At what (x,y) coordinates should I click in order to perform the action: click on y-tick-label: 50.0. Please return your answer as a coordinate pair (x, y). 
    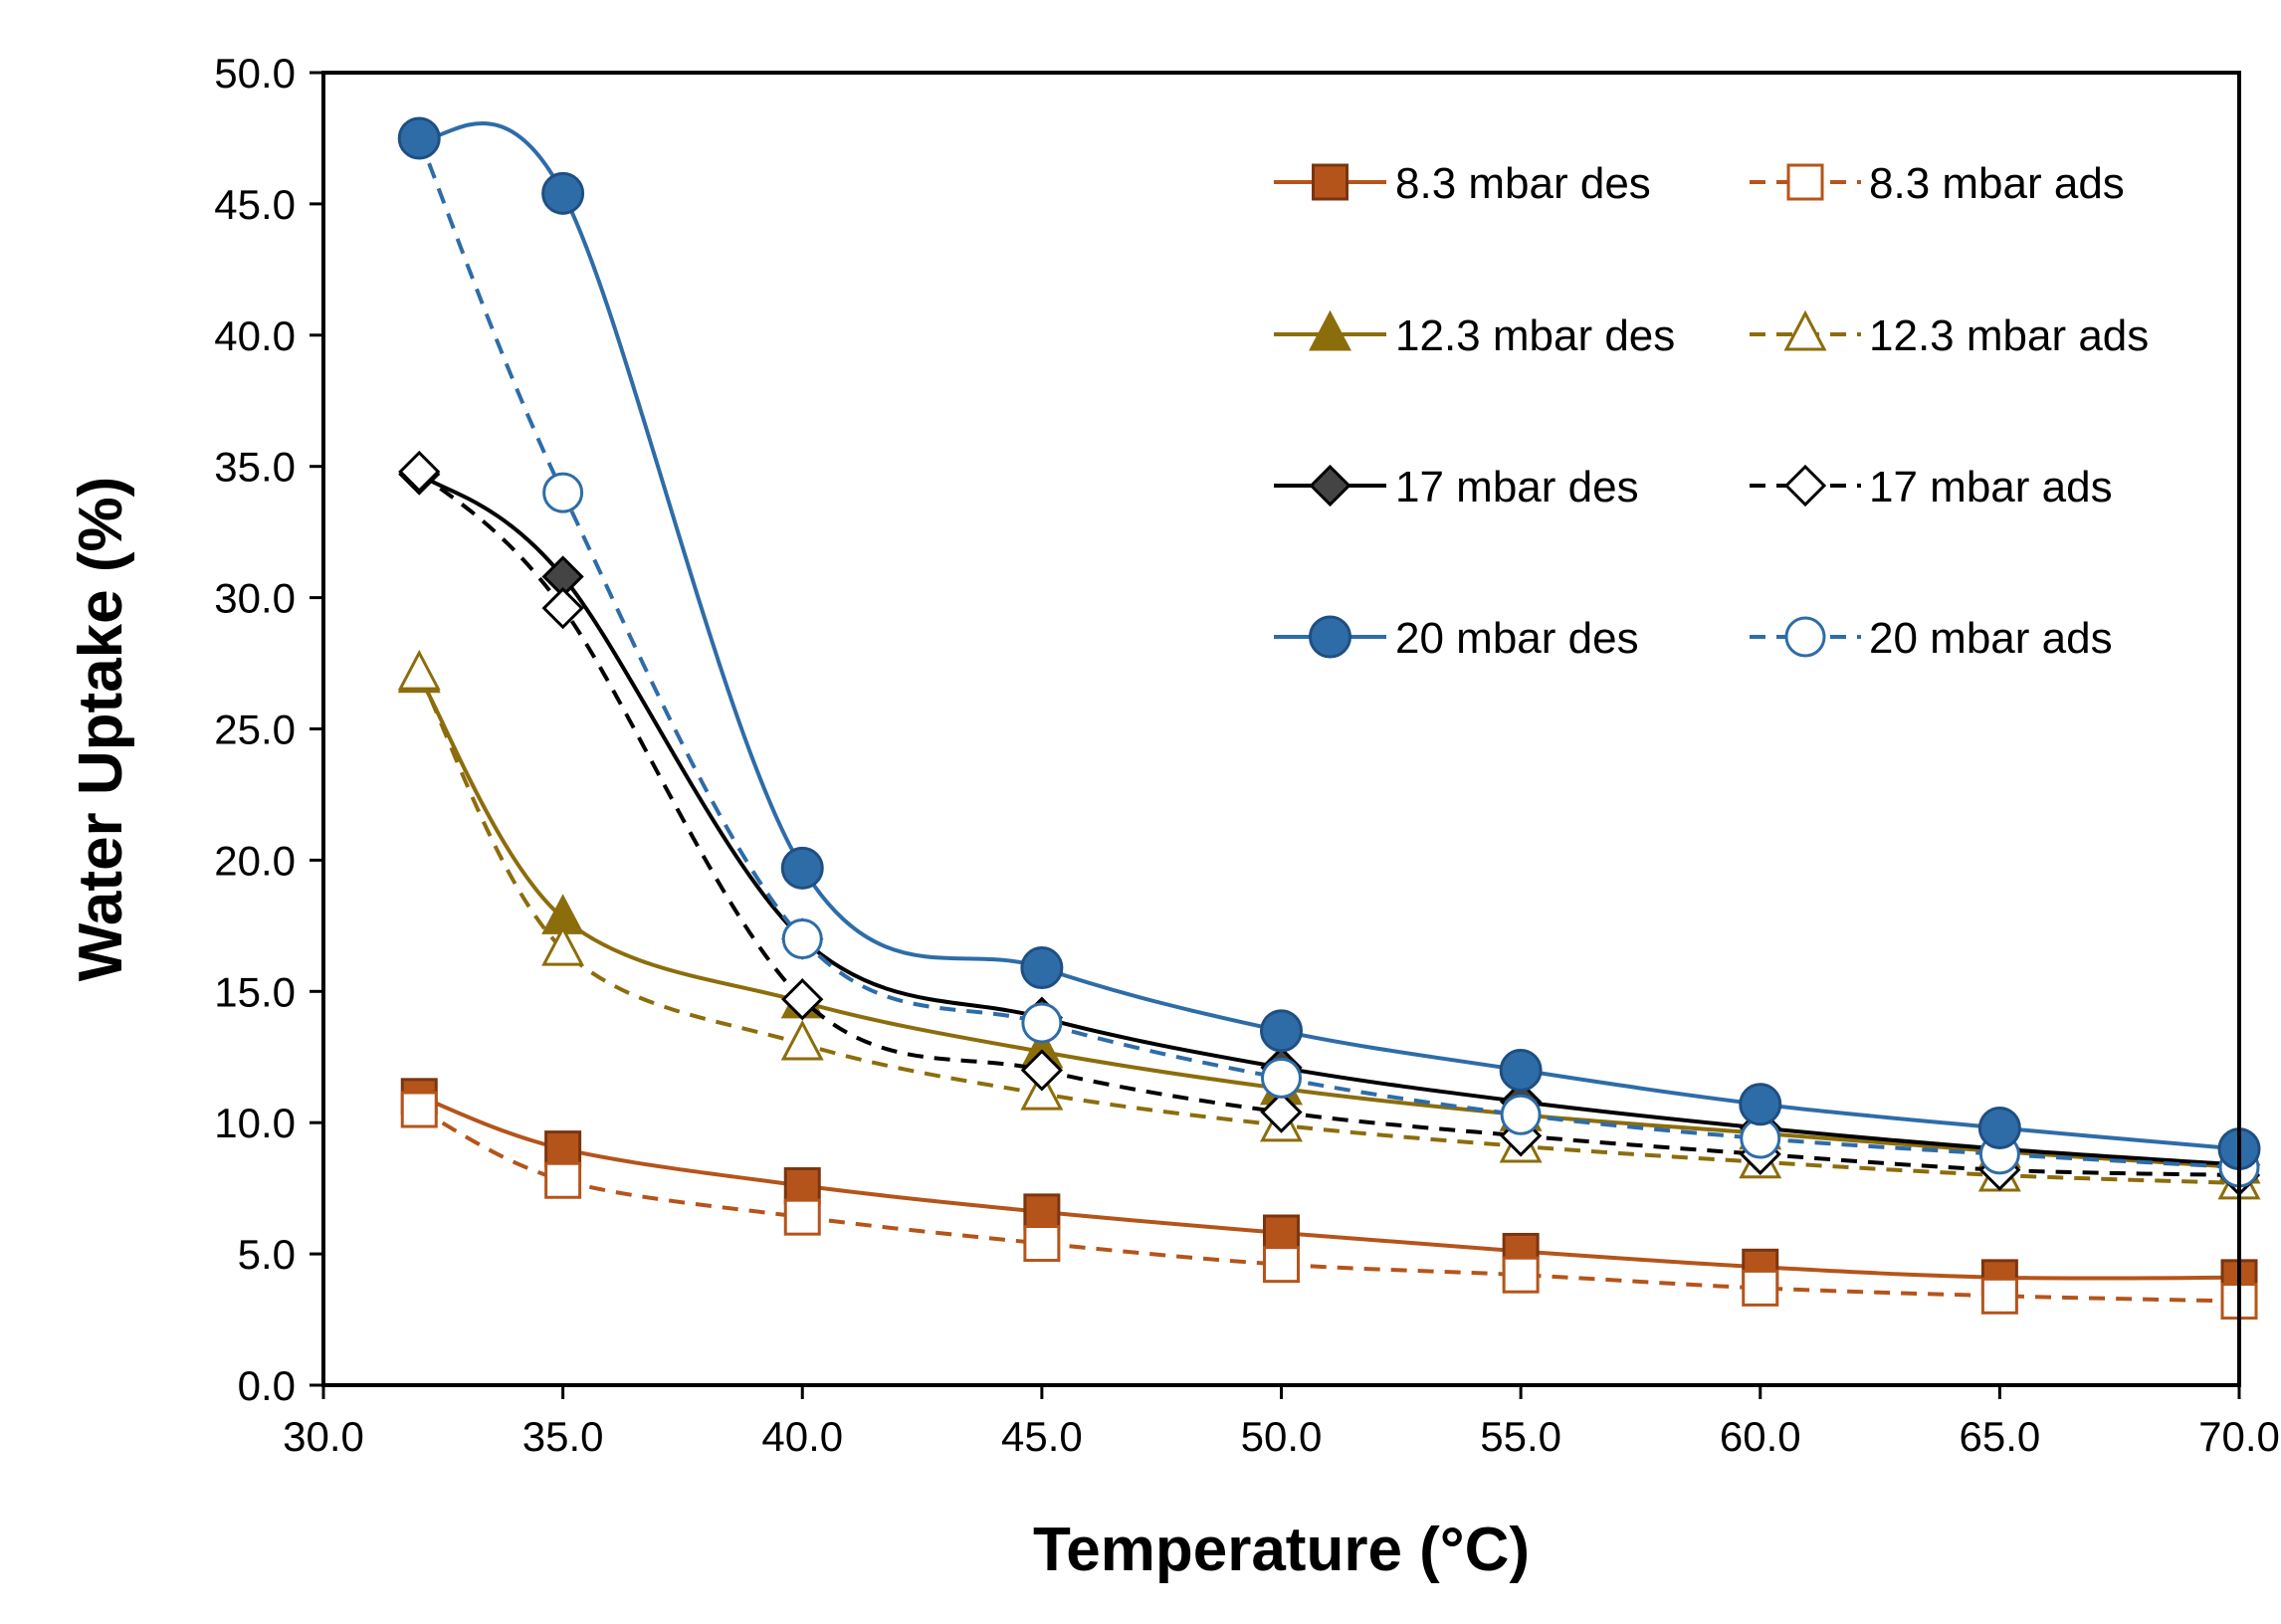
    Looking at the image, I should click on (255, 74).